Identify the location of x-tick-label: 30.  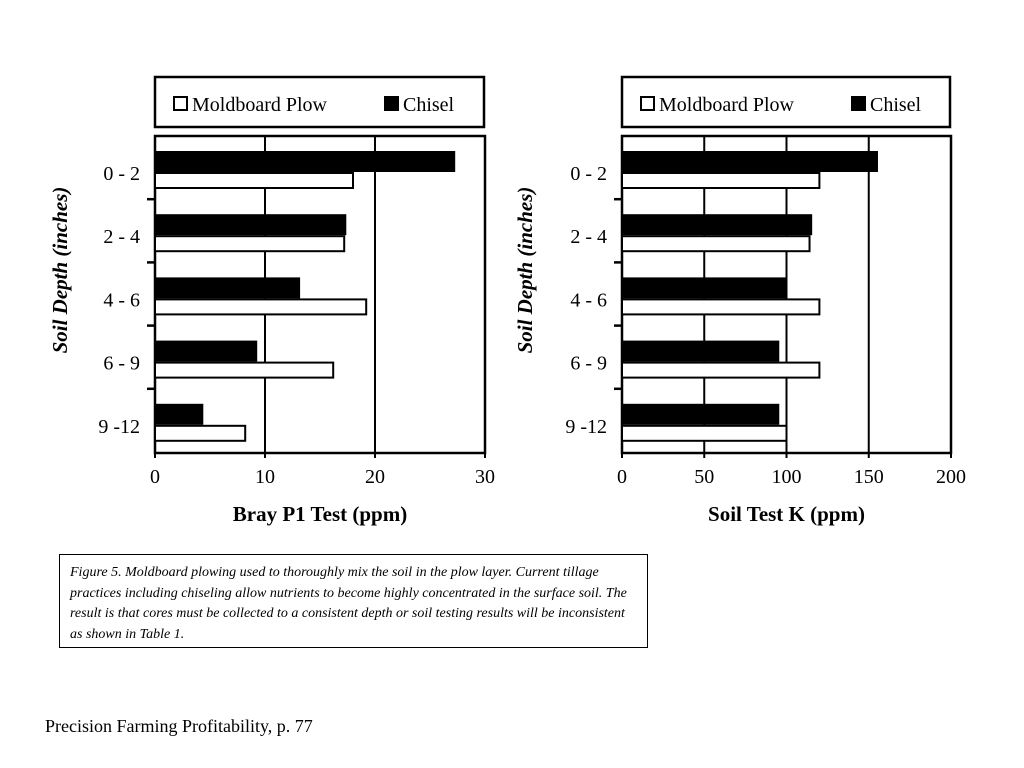
(485, 477).